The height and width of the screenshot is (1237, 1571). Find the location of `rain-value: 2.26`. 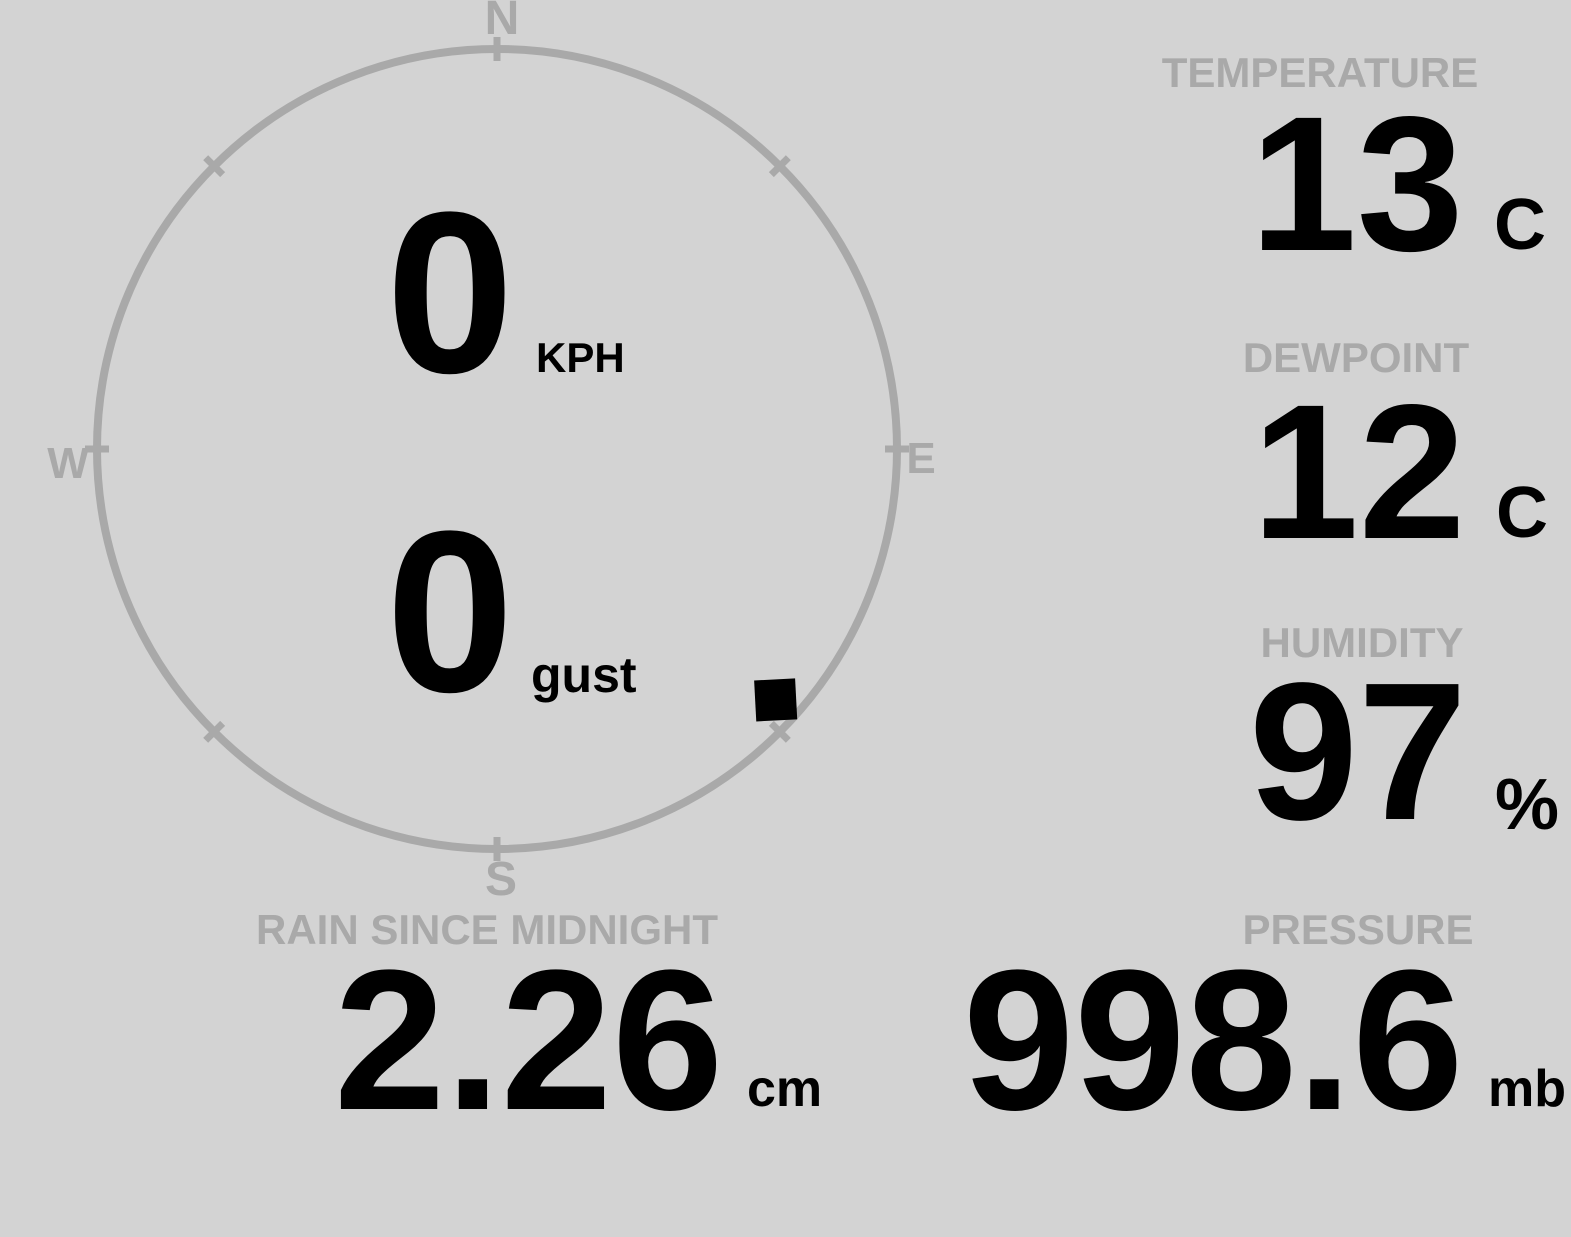

rain-value: 2.26 is located at coordinates (529, 1040).